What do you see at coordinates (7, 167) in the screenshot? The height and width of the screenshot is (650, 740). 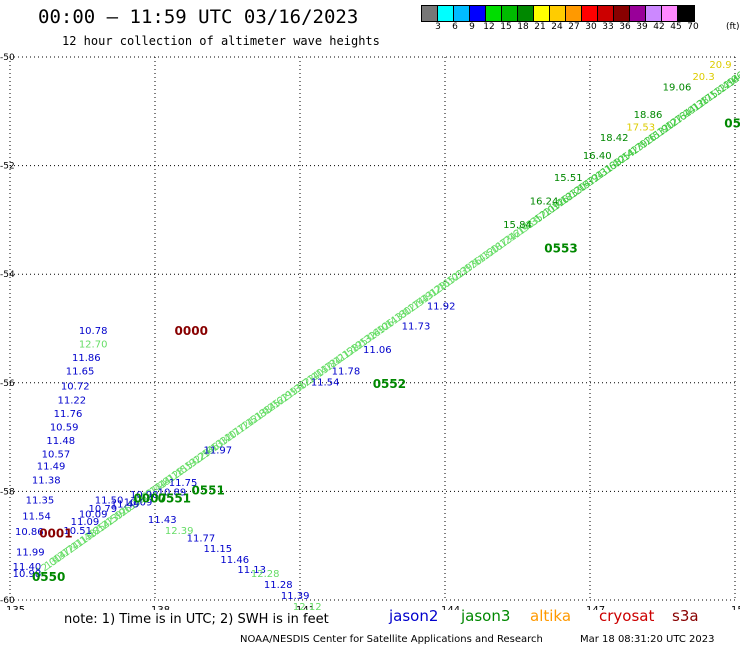 I see `latitude-tick-label: -52` at bounding box center [7, 167].